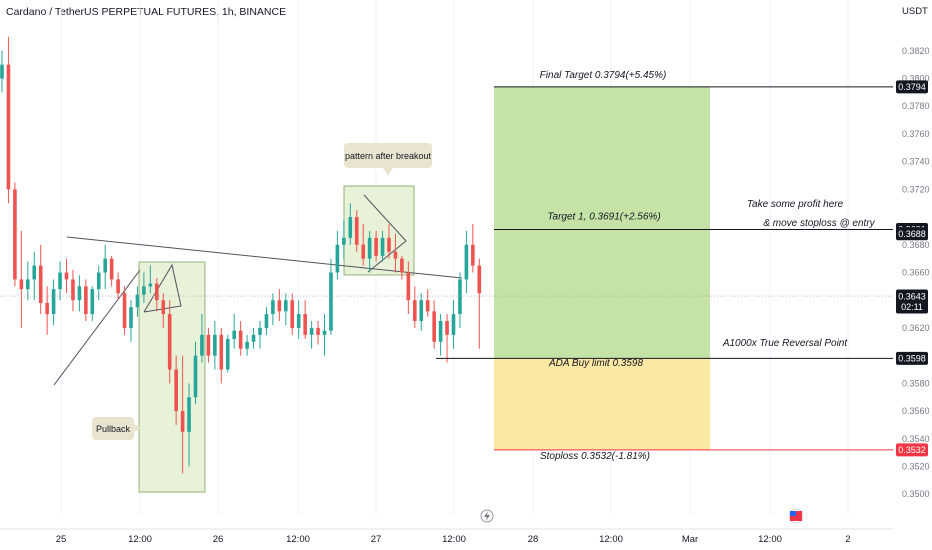 This screenshot has height=550, width=932. I want to click on price-label-value: 0.3643, so click(912, 296).